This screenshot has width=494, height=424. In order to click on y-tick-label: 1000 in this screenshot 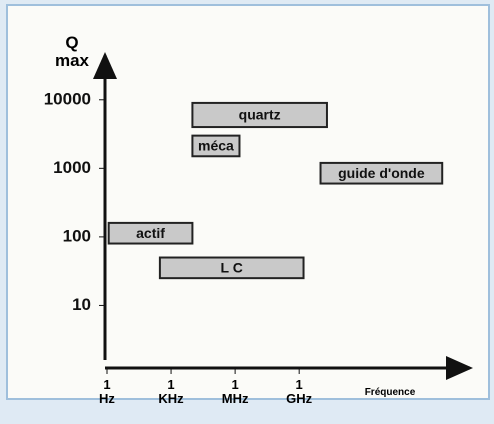, I will do `click(72, 167)`.